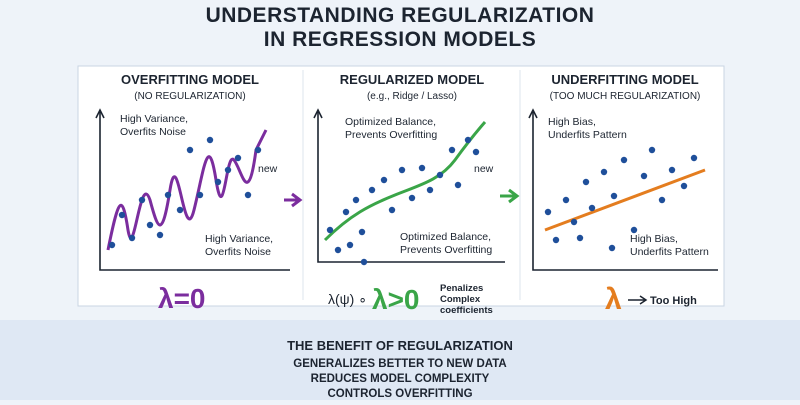  Describe the element at coordinates (466, 310) in the screenshot. I see `lambda-note: coefficients` at that location.